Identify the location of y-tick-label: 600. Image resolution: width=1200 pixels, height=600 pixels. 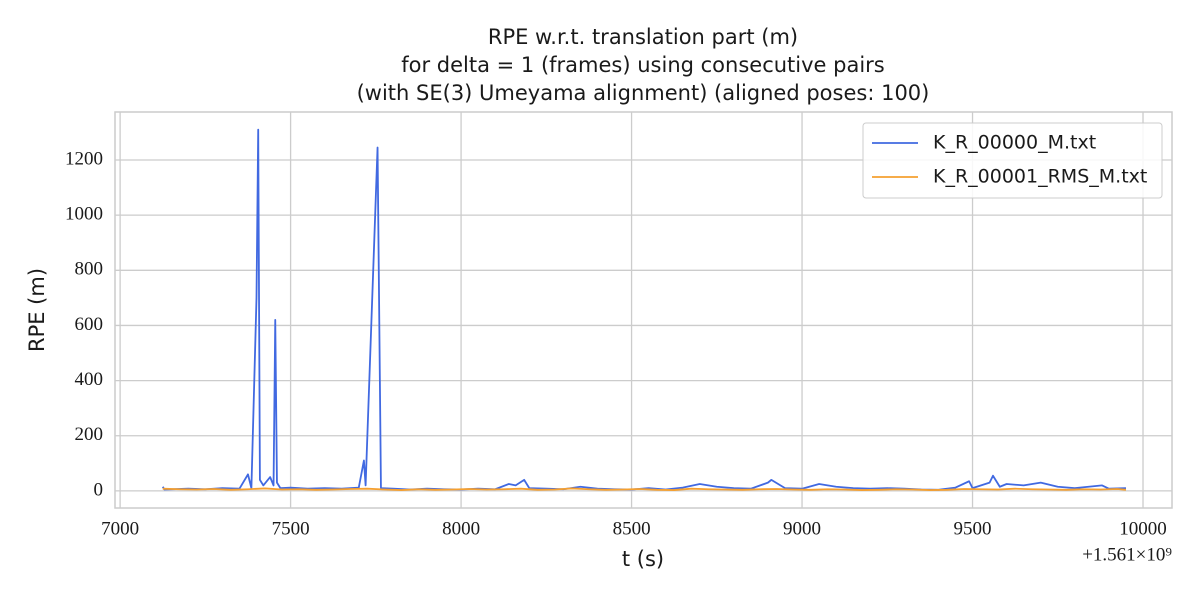
(89, 324).